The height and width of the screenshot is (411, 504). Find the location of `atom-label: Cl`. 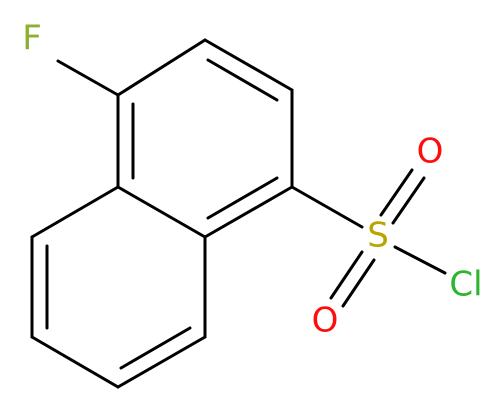

atom-label: Cl is located at coordinates (465, 285).